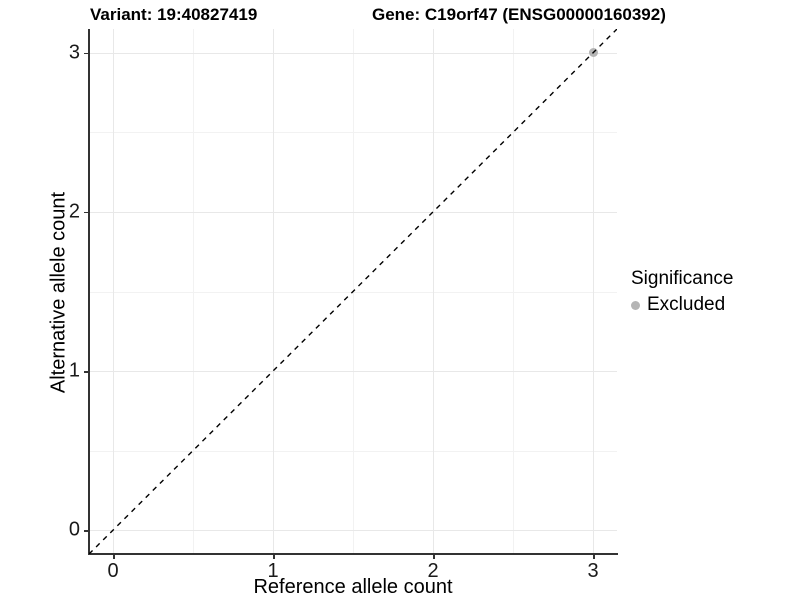  What do you see at coordinates (593, 53) in the screenshot?
I see `data-point-excluded` at bounding box center [593, 53].